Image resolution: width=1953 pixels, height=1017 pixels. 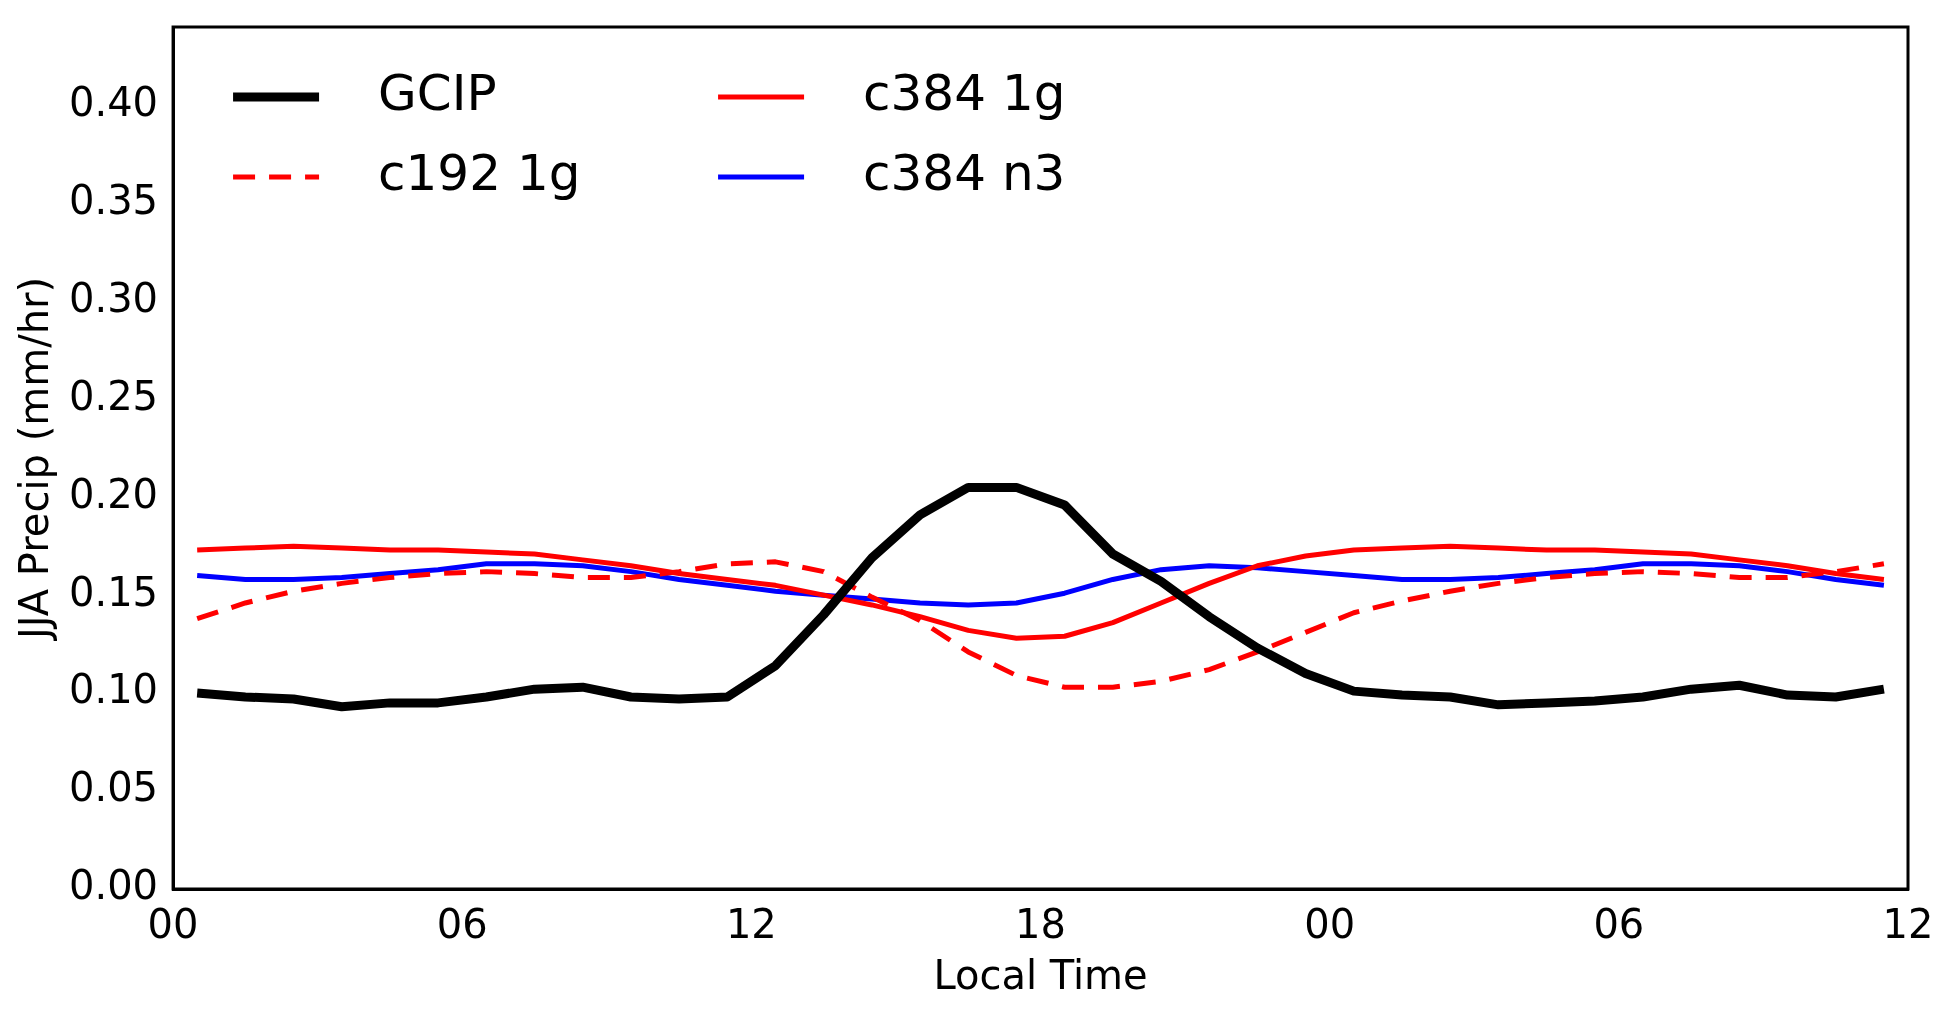 What do you see at coordinates (1040, 924) in the screenshot?
I see `x-tick-label: 18` at bounding box center [1040, 924].